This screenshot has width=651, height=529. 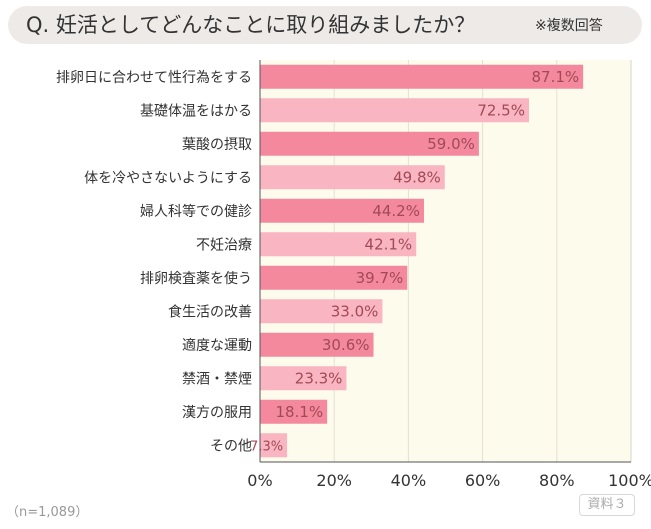 What do you see at coordinates (196, 110) in the screenshot?
I see `category-label: 基礎体温をはかる` at bounding box center [196, 110].